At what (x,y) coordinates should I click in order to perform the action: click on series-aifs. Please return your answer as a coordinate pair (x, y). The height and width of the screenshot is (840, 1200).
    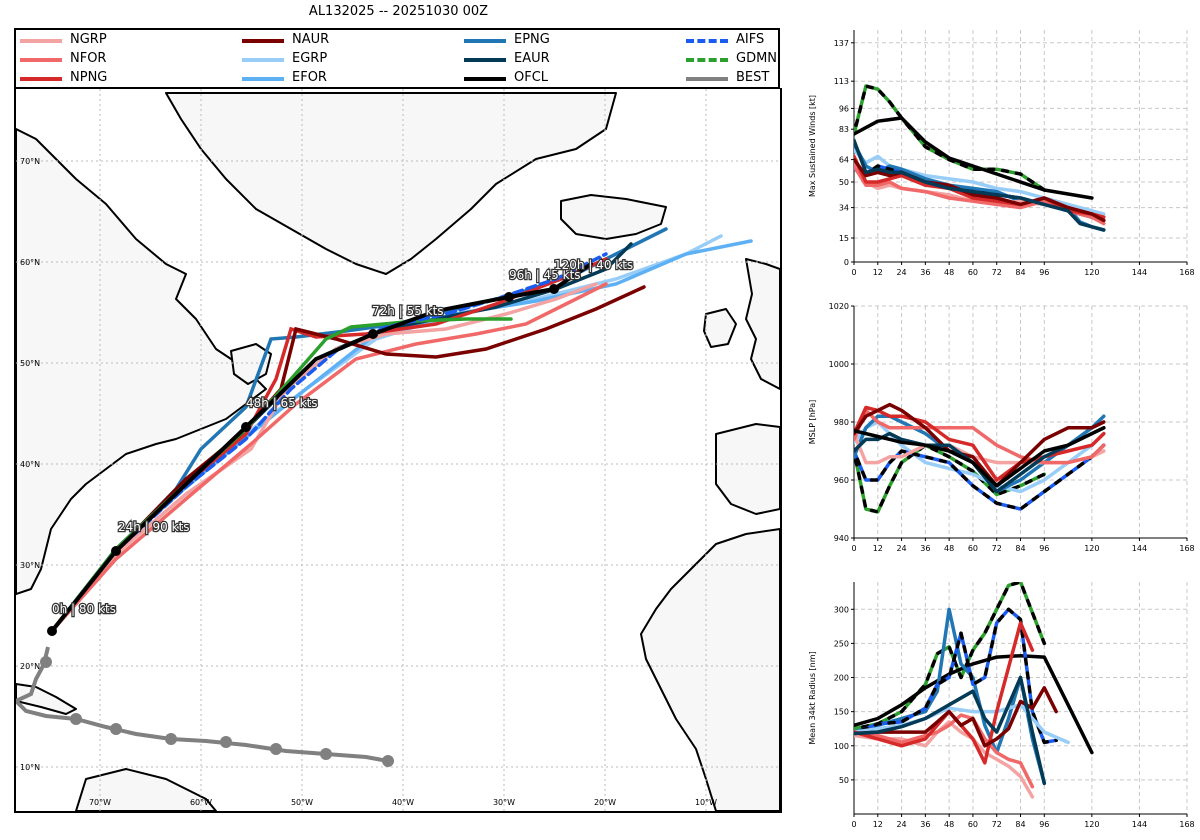
    Looking at the image, I should click on (980, 477).